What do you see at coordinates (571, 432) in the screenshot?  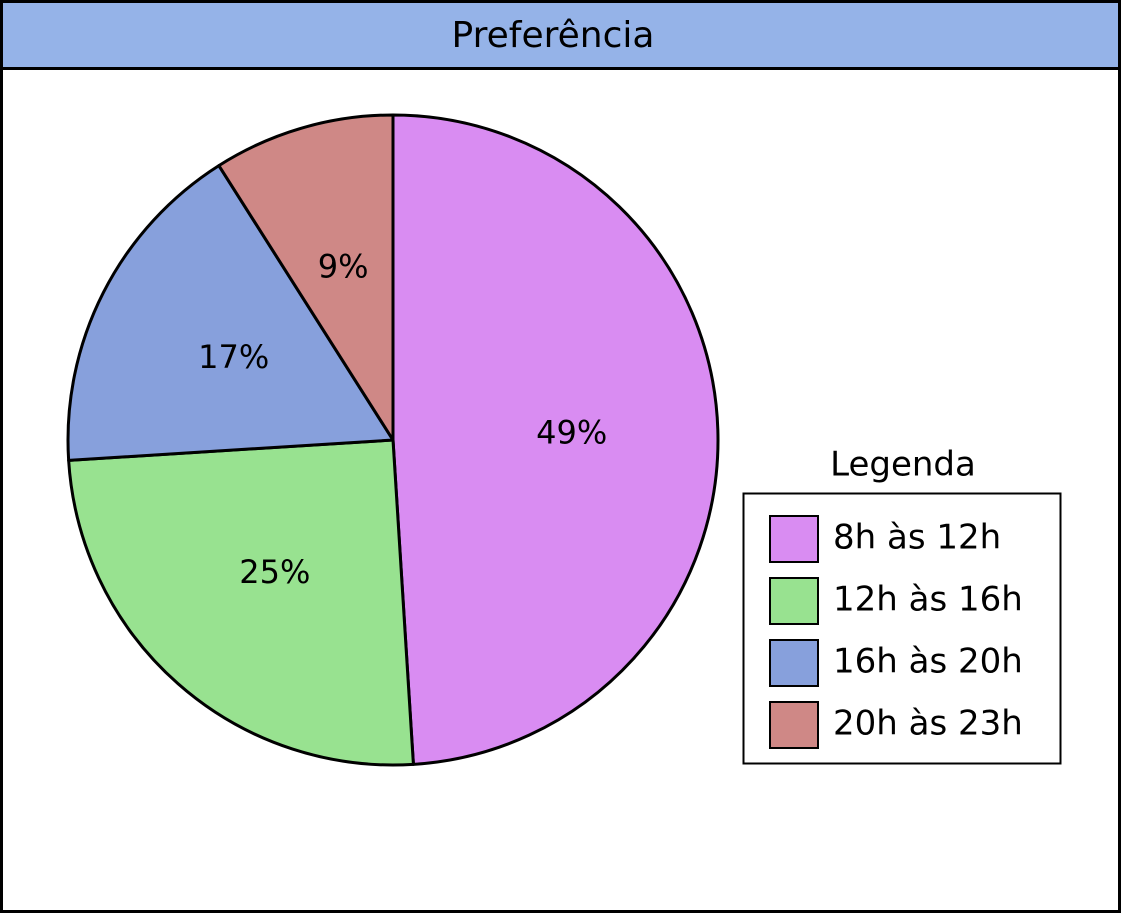 I see `value-label: 49%` at bounding box center [571, 432].